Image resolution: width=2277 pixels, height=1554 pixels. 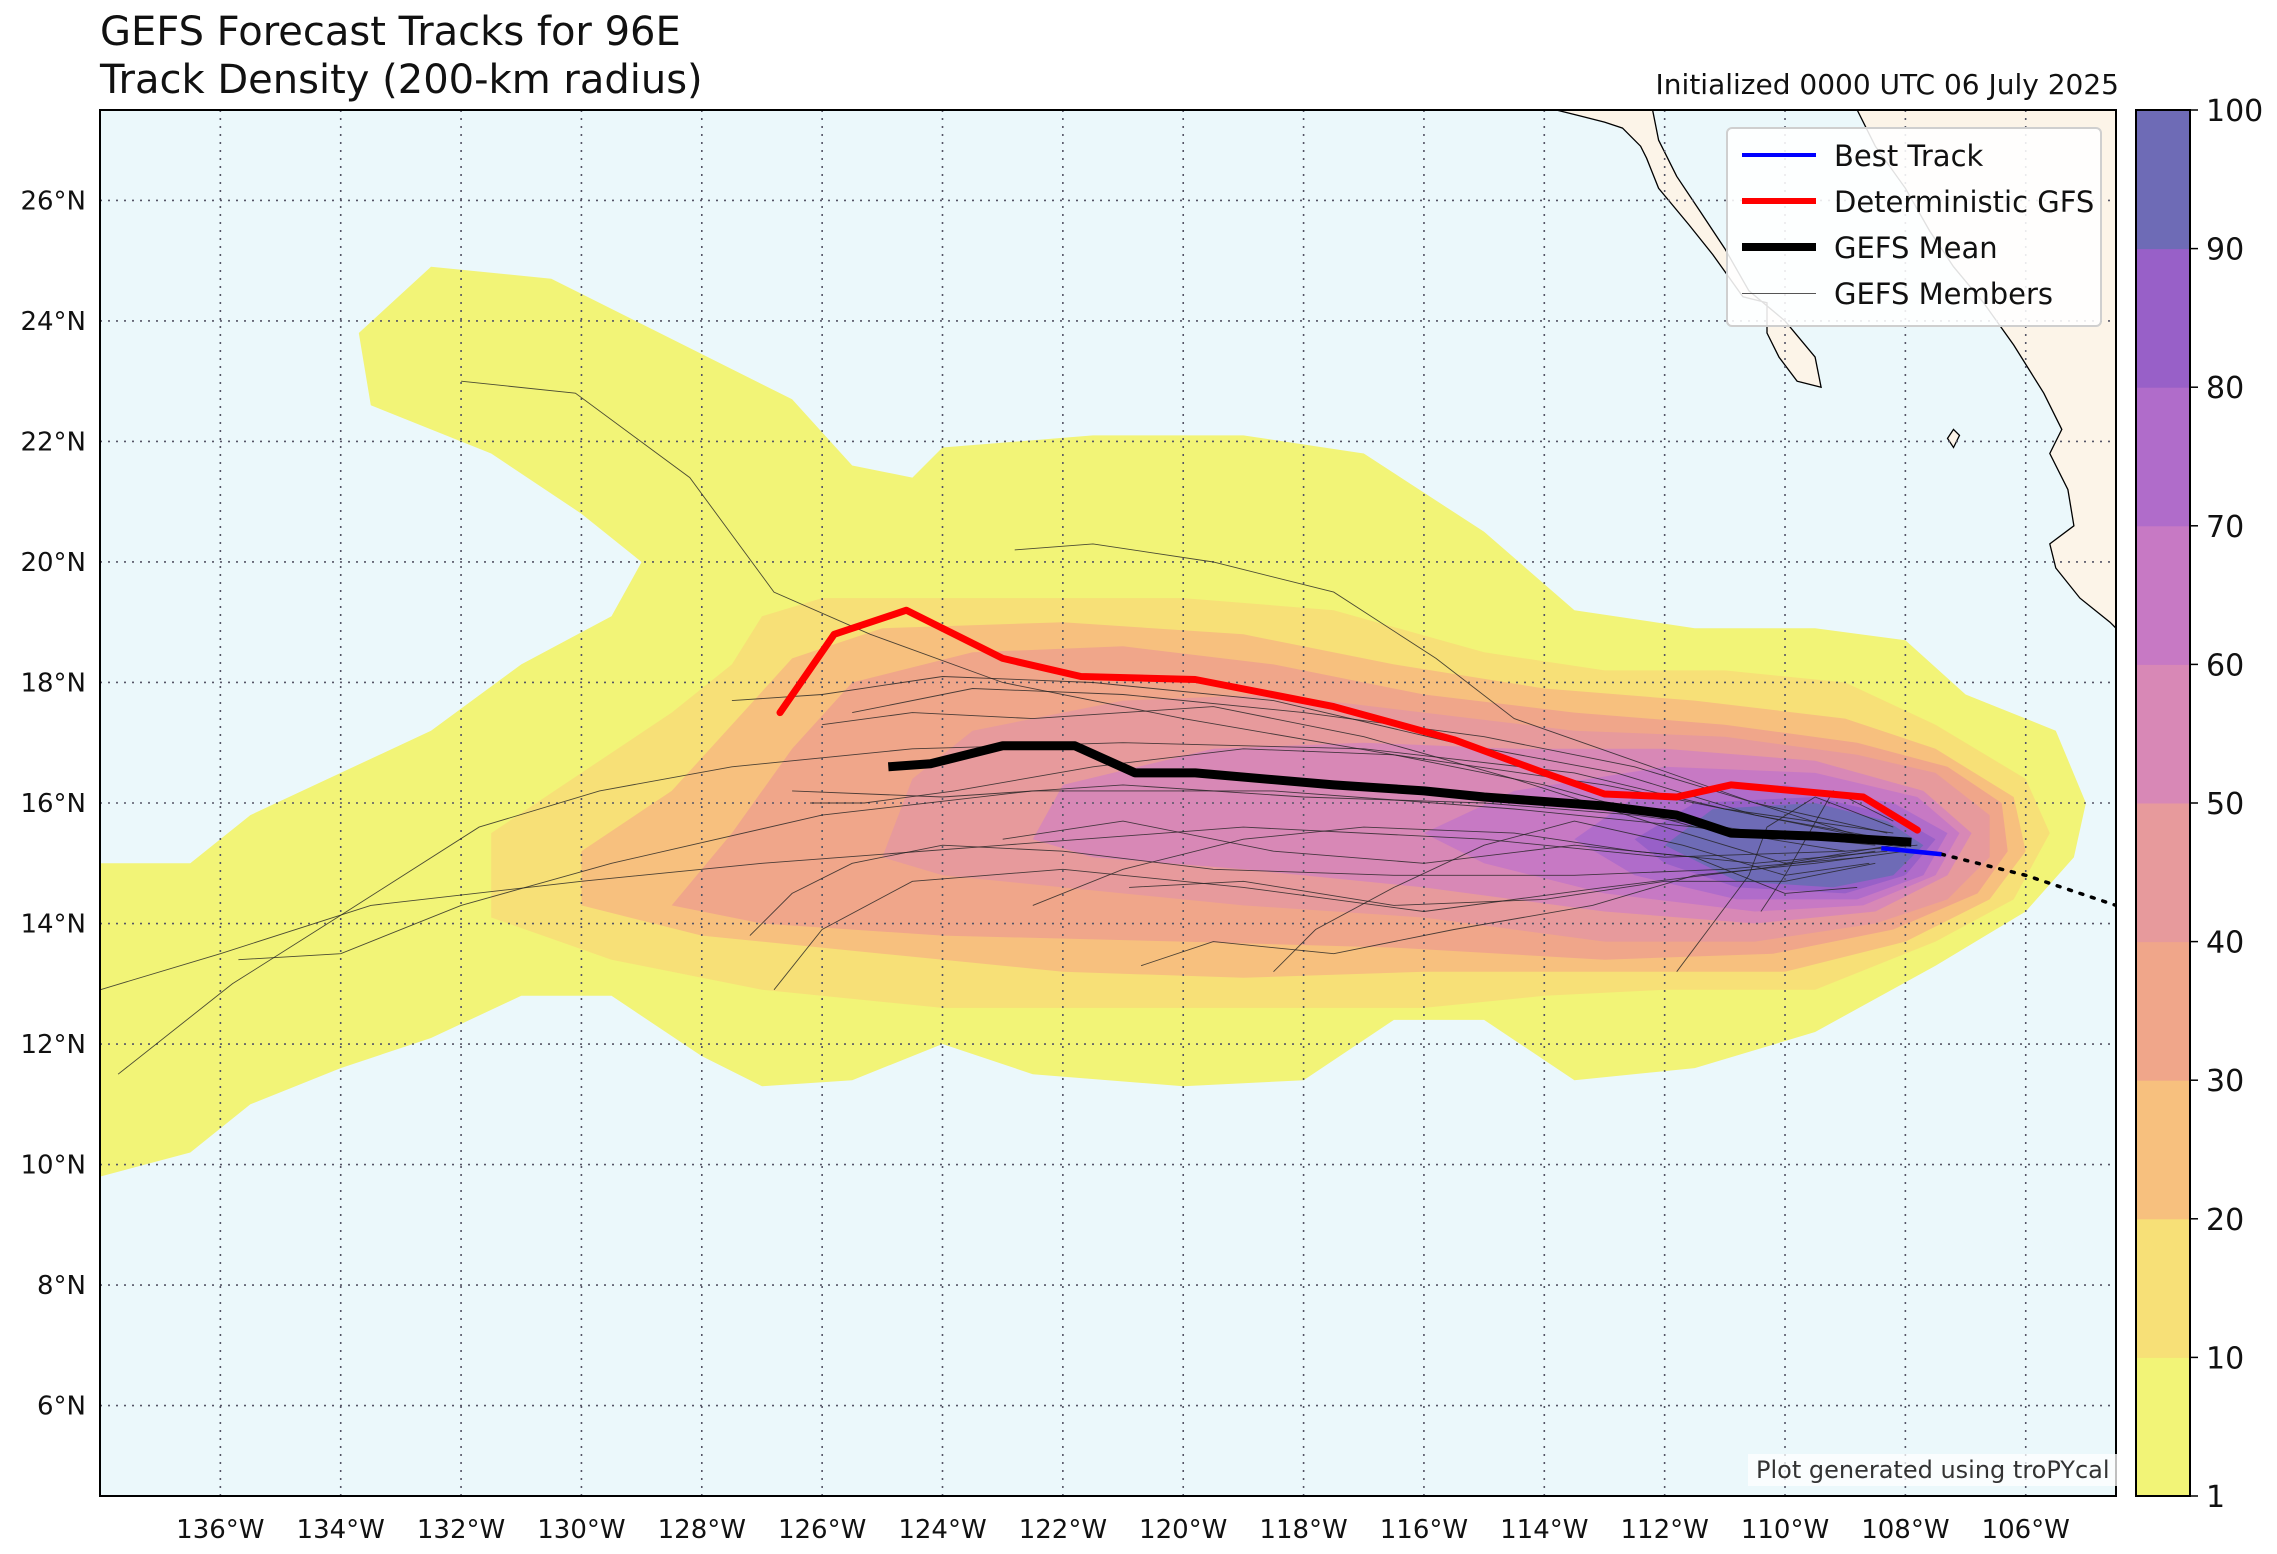 I want to click on lon-tick-label: 114°W, so click(x=1544, y=1530).